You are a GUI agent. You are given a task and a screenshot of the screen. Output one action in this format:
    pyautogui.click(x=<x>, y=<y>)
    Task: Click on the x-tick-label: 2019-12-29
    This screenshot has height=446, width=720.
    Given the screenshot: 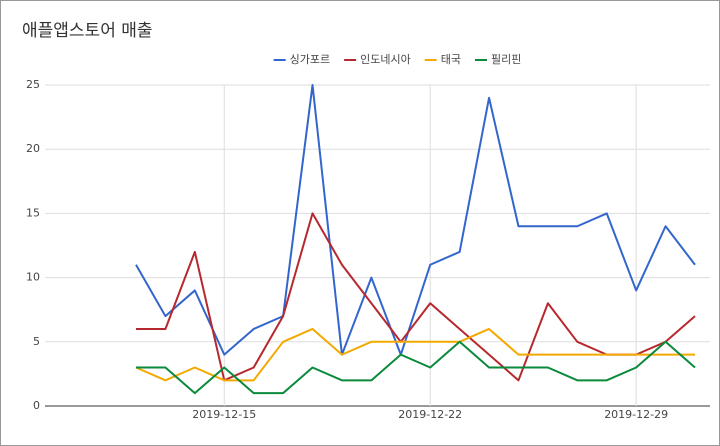 What is the action you would take?
    pyautogui.click(x=636, y=414)
    